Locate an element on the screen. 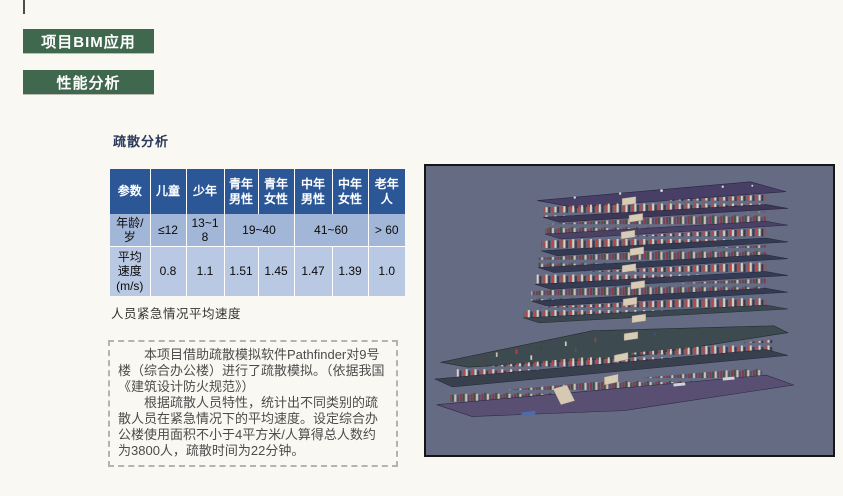  table-header-cell: 儿童 is located at coordinates (168, 191).